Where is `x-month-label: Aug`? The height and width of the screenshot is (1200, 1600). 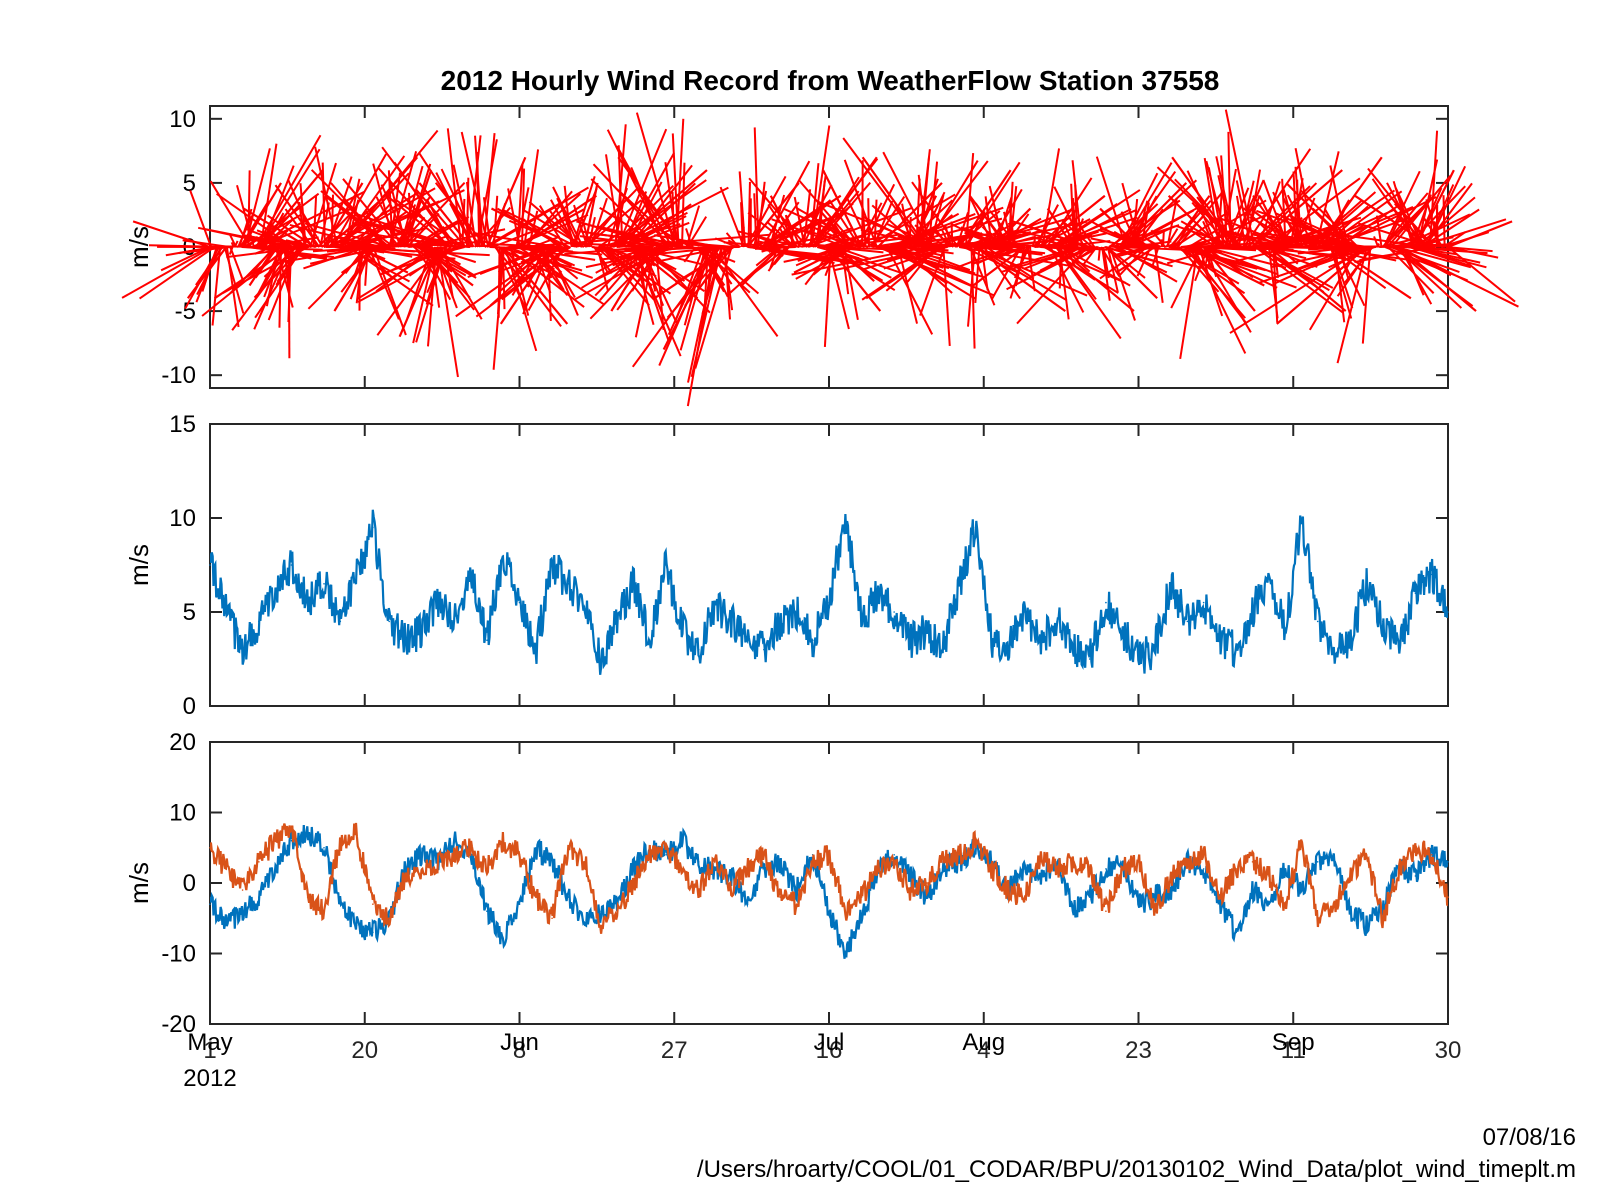
x-month-label: Aug is located at coordinates (983, 1042).